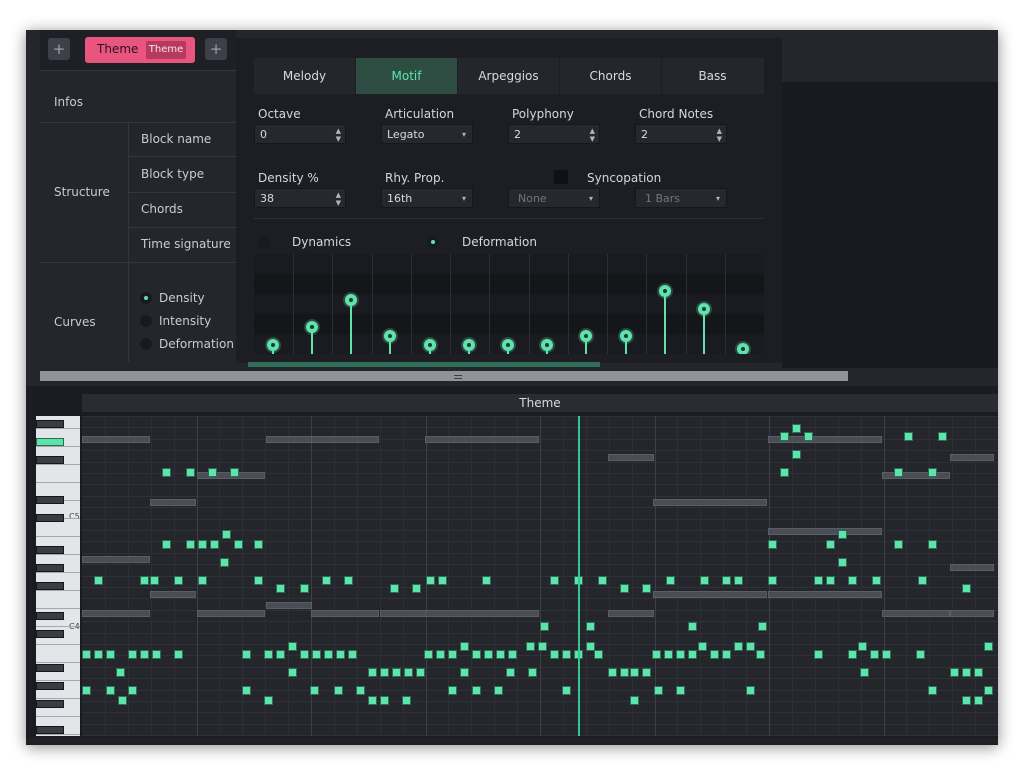 This screenshot has width=1024, height=775. What do you see at coordinates (166, 50) in the screenshot?
I see `theme-tab-badge: Theme` at bounding box center [166, 50].